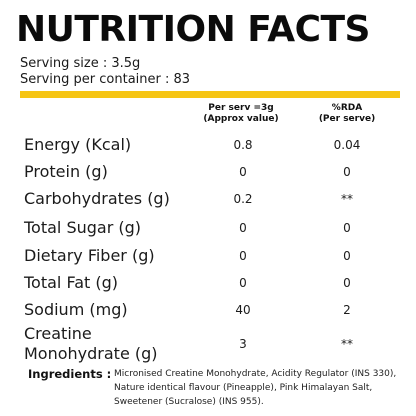 The width and height of the screenshot is (416, 416). I want to click on column-header-rda-line-1: %RDA, so click(347, 108).